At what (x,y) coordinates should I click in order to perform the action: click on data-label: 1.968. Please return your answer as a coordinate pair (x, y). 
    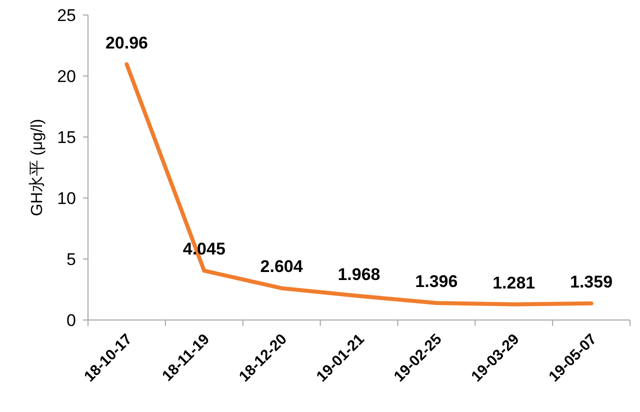
    Looking at the image, I should click on (359, 274).